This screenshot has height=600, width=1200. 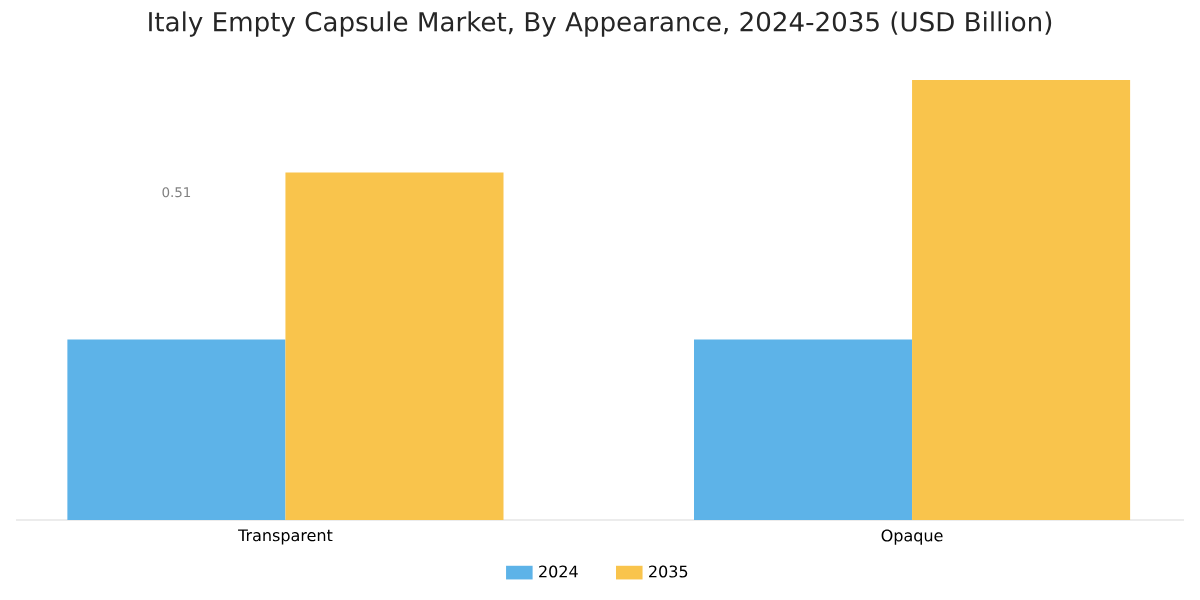 I want to click on legend-label: 2035, so click(x=668, y=571).